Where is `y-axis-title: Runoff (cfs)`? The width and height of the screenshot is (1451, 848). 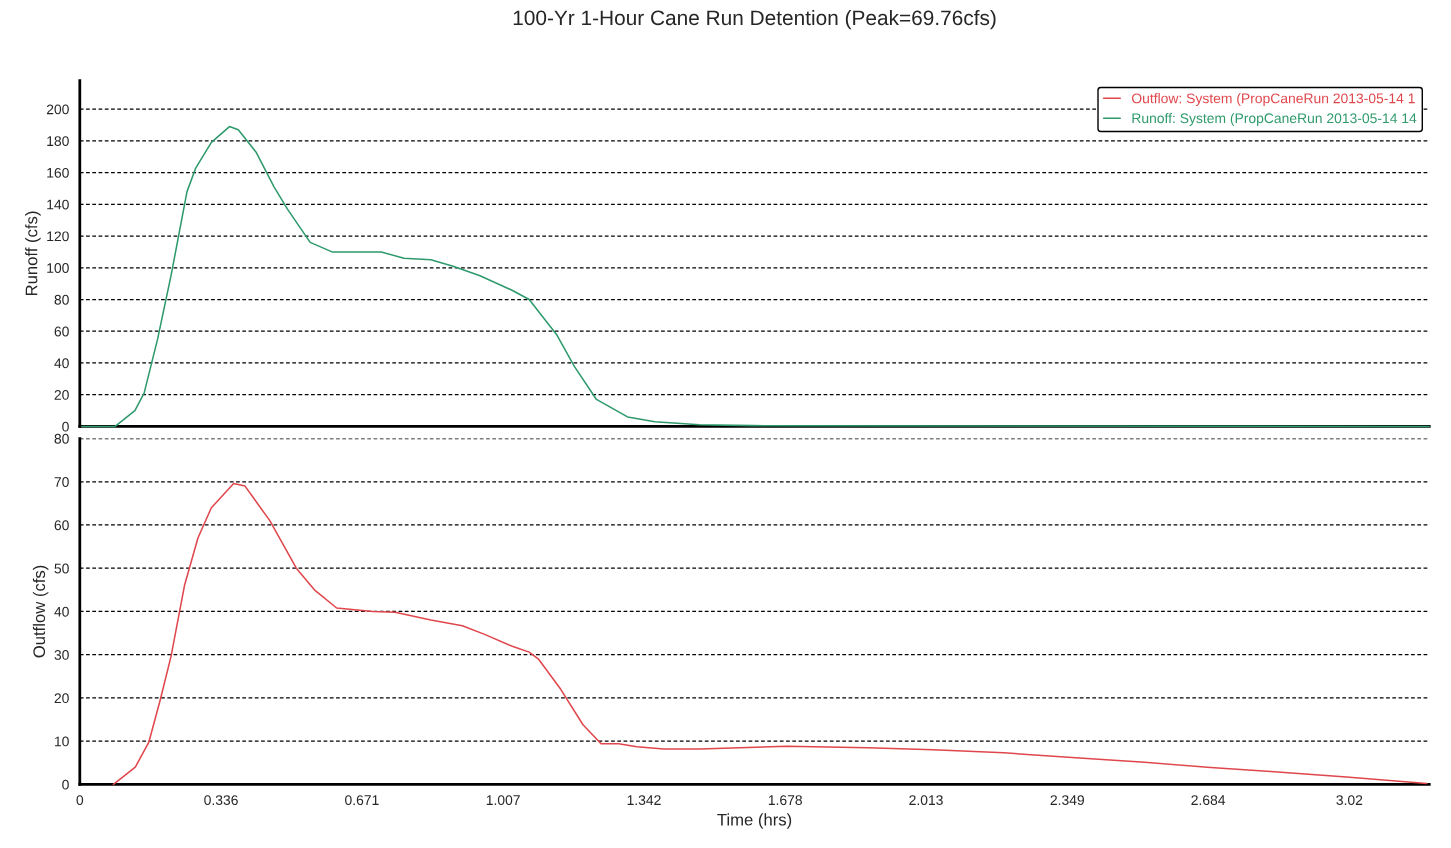
y-axis-title: Runoff (cfs) is located at coordinates (33, 253).